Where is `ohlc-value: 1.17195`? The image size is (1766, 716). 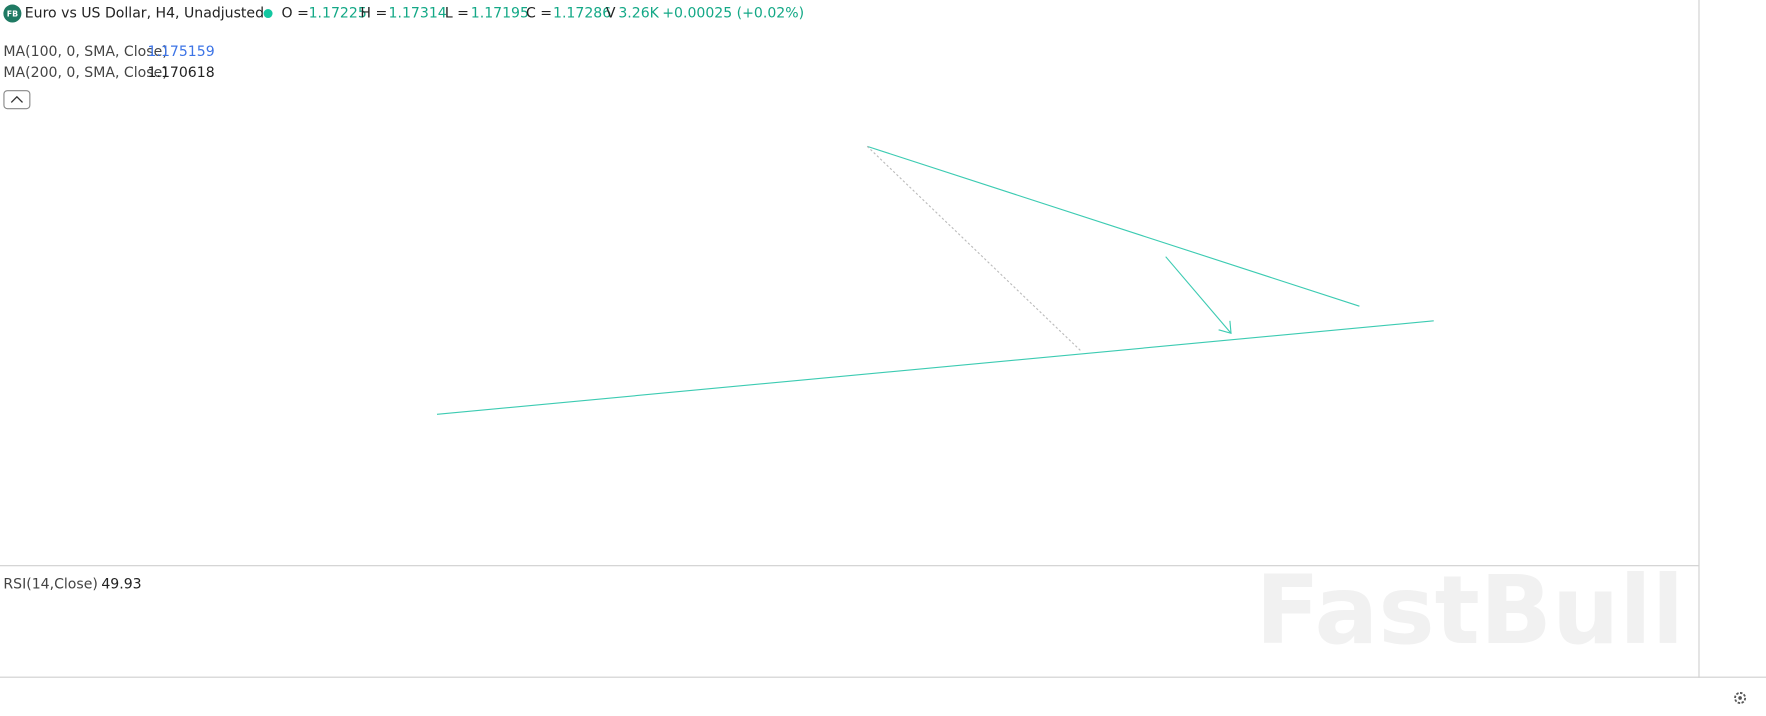 ohlc-value: 1.17195 is located at coordinates (500, 14).